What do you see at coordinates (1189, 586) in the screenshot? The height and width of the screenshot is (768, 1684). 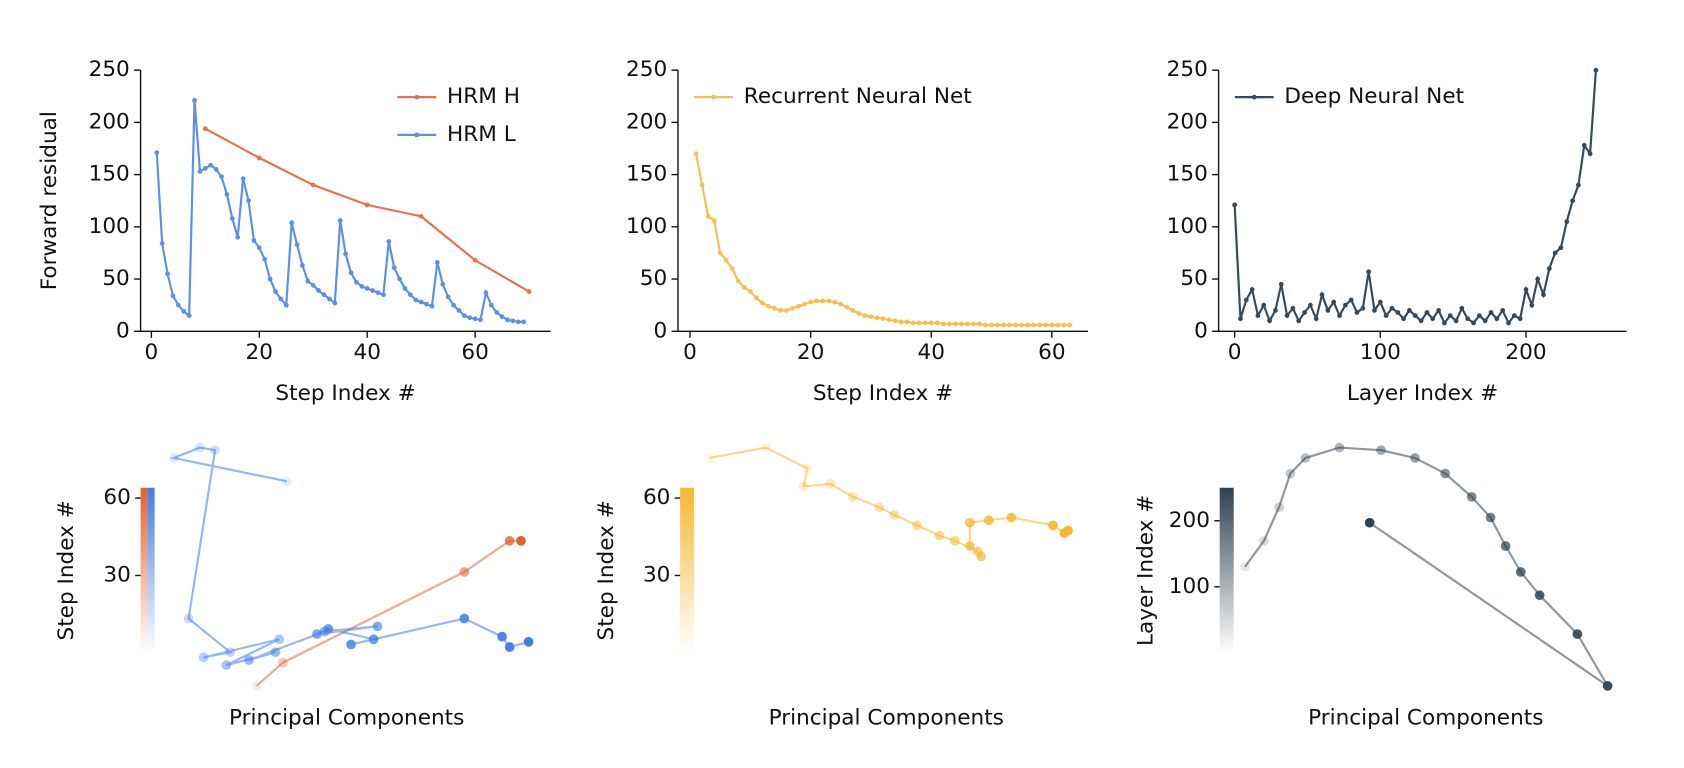 I see `colorbar-tick-label: 100` at bounding box center [1189, 586].